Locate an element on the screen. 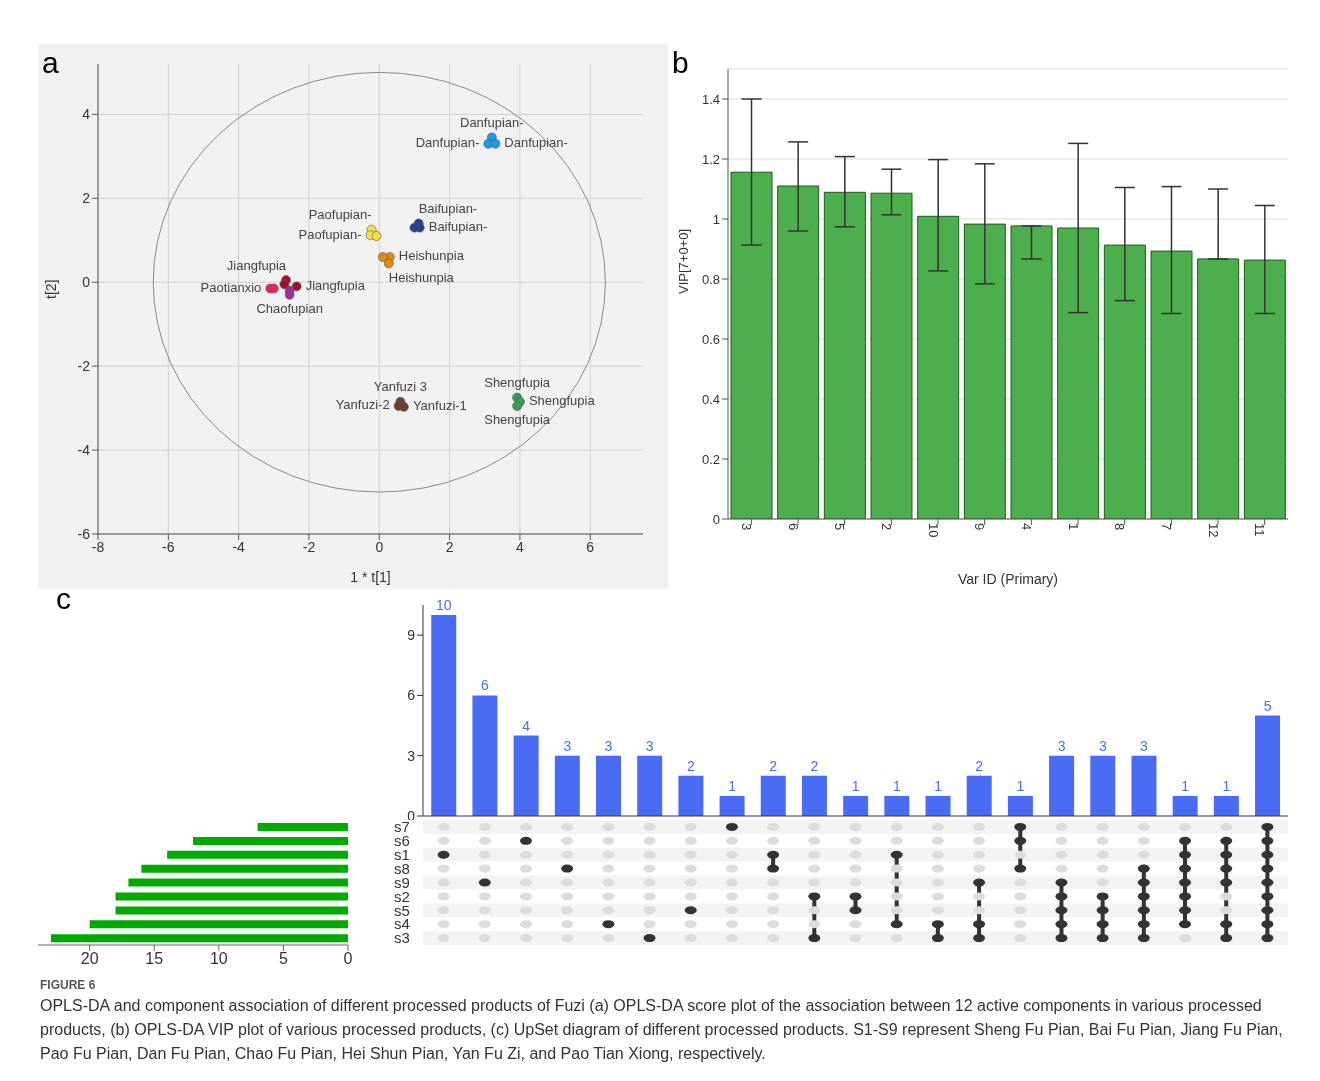  y-tick-label: 4 is located at coordinates (86, 114).